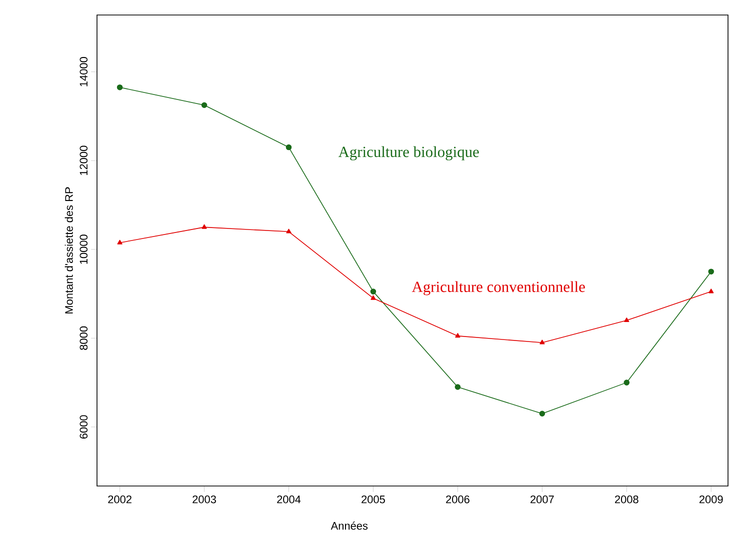 This screenshot has height=559, width=730. Describe the element at coordinates (204, 500) in the screenshot. I see `x-tick-label: 2003` at that location.